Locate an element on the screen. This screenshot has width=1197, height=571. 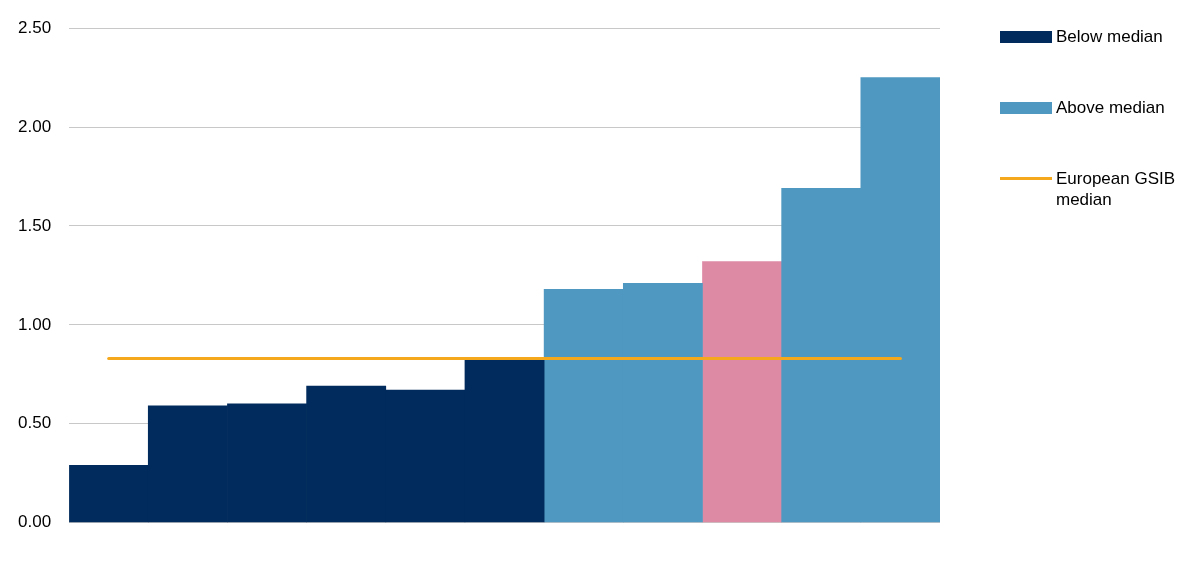
legend-label: Above median is located at coordinates (1111, 107).